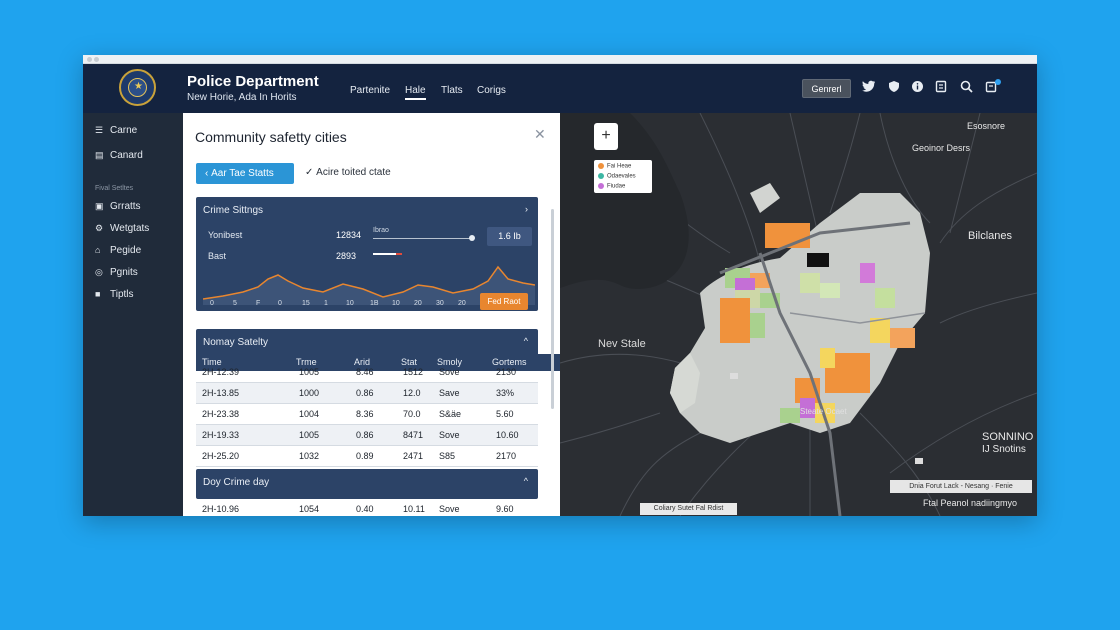  What do you see at coordinates (991, 88) in the screenshot?
I see `notification-icon` at bounding box center [991, 88].